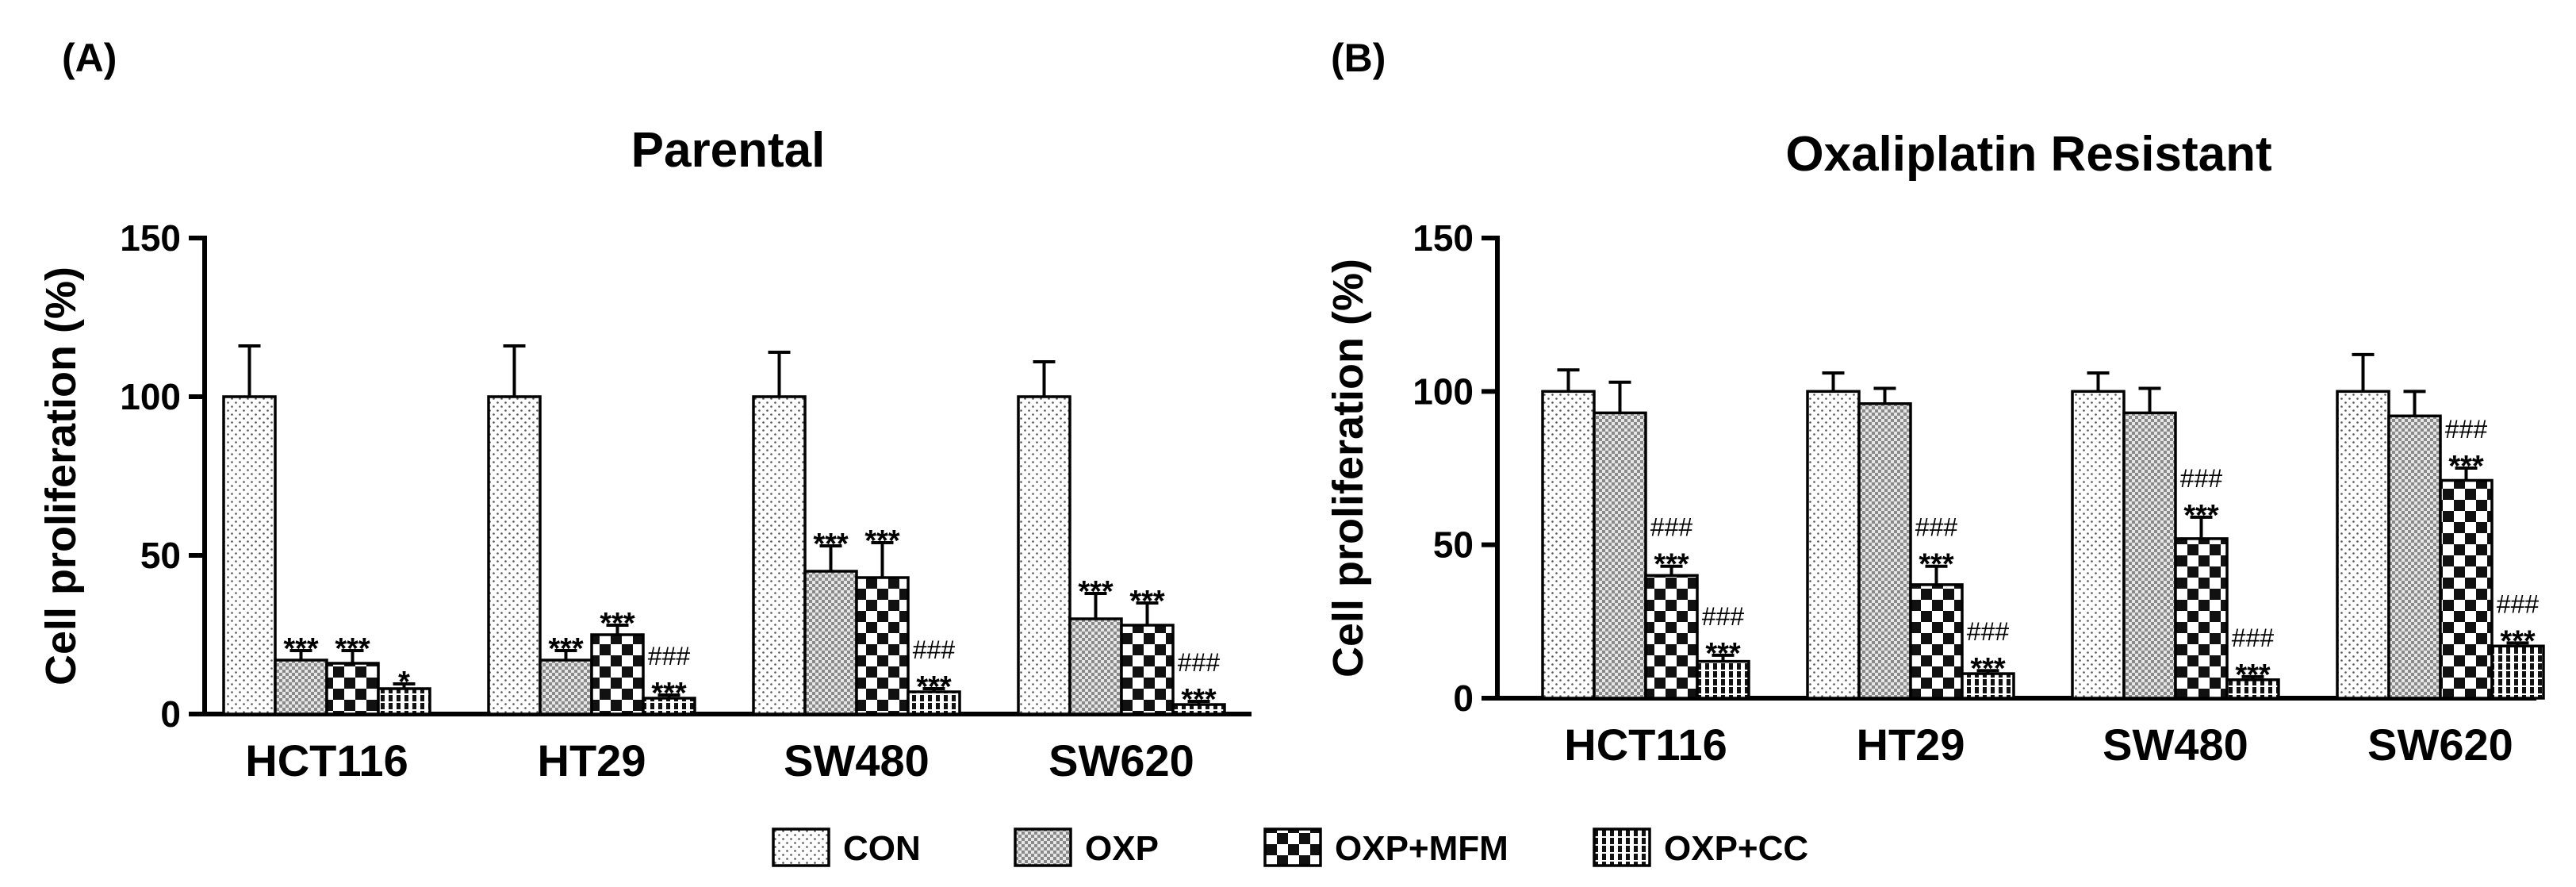  Describe the element at coordinates (729, 151) in the screenshot. I see `chart-title: Parental` at that location.